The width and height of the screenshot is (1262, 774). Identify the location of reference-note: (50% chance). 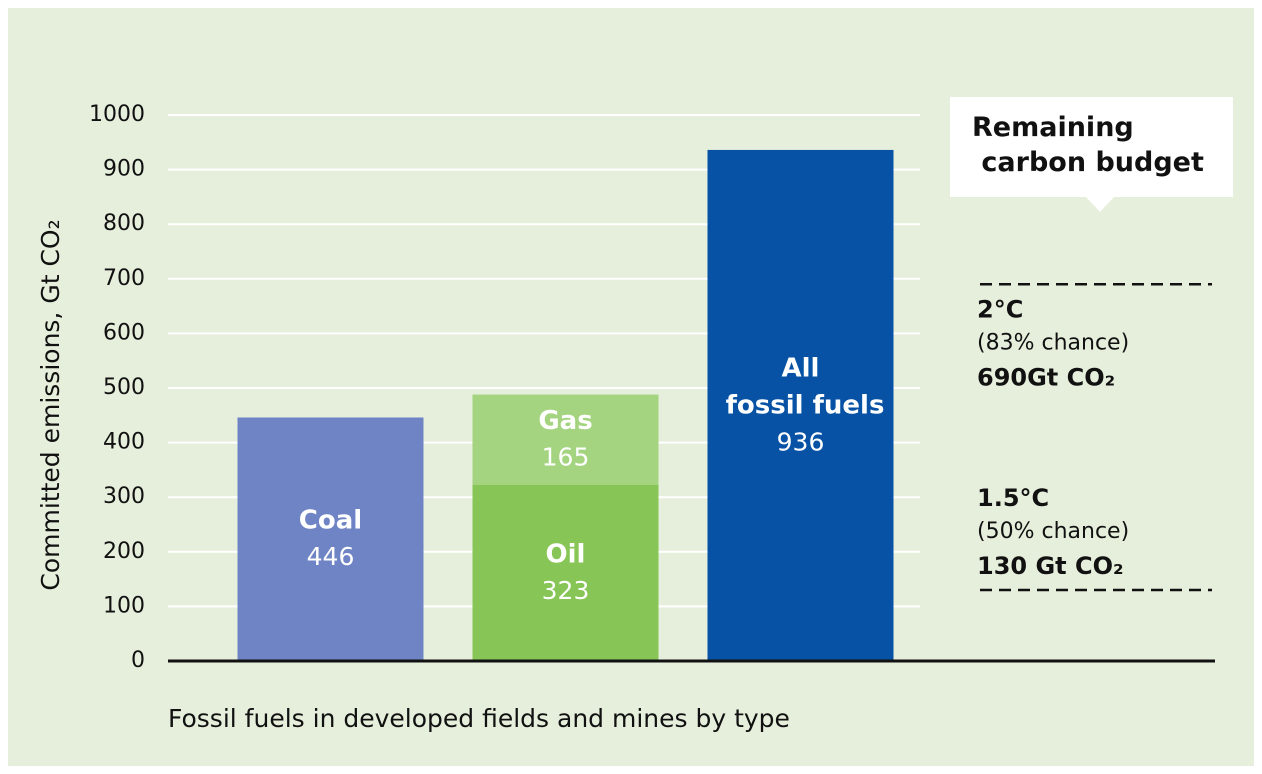
(1053, 531).